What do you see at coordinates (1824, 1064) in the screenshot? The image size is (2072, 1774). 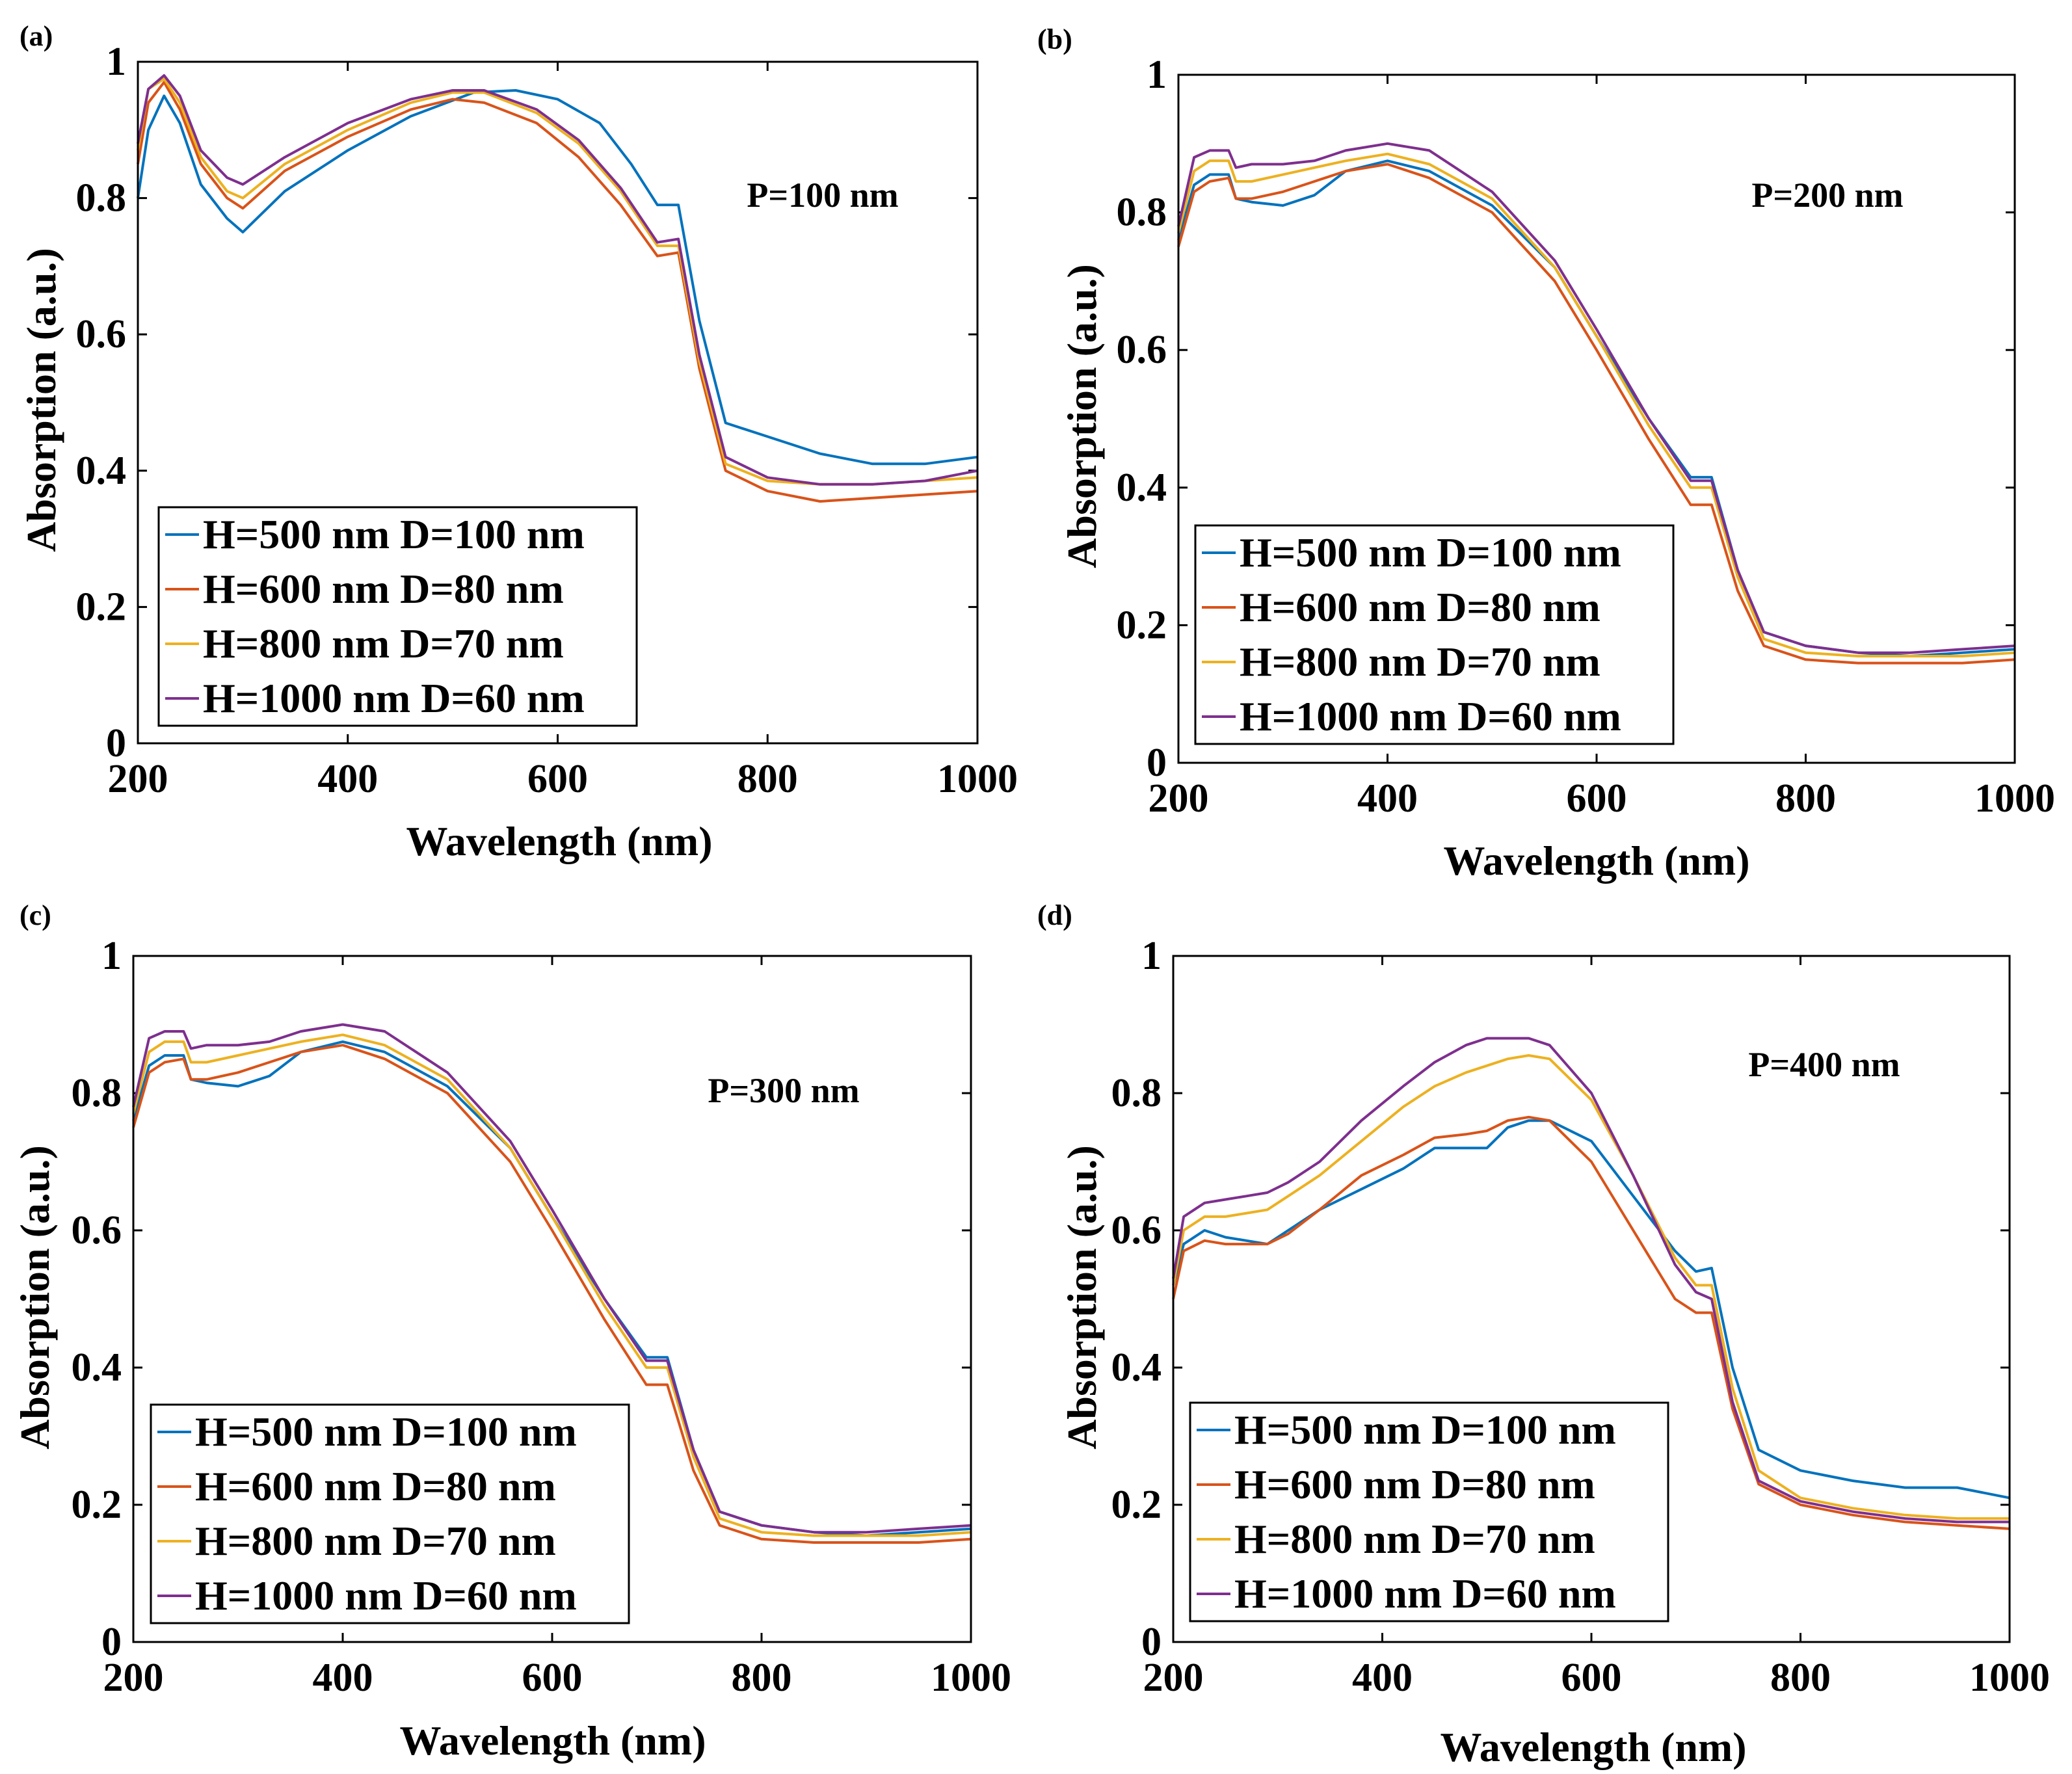 I see `annotation-text: P=400 nm` at bounding box center [1824, 1064].